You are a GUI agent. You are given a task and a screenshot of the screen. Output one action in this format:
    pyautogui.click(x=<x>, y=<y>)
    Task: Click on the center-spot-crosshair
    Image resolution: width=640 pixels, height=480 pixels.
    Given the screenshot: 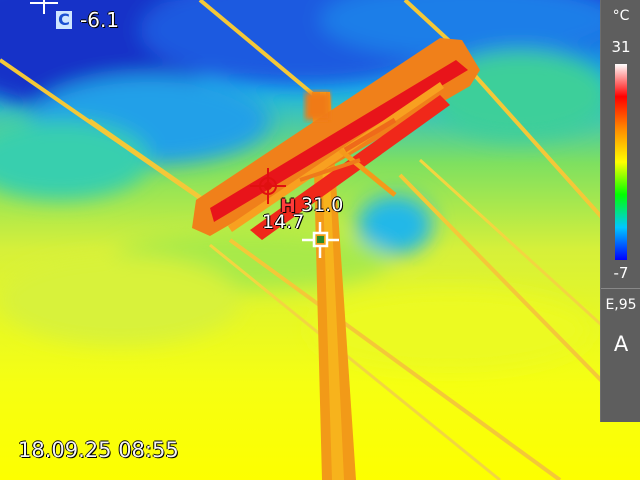 What is the action you would take?
    pyautogui.click(x=320, y=240)
    